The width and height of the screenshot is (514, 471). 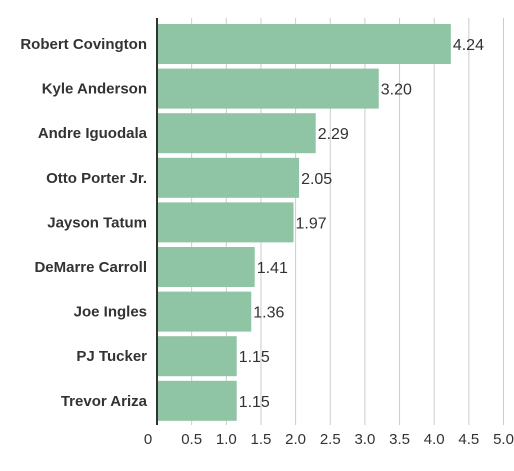 I want to click on category-label: Jayson Tatum, so click(x=97, y=222).